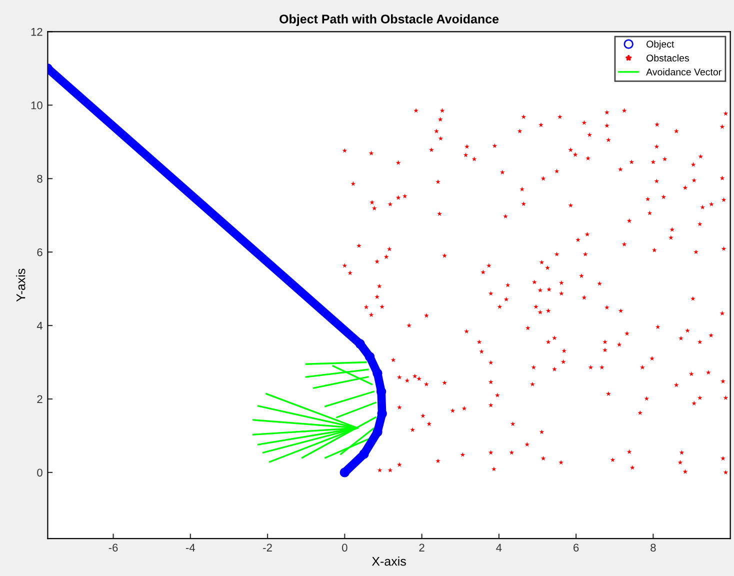 The width and height of the screenshot is (734, 576). What do you see at coordinates (667, 58) in the screenshot?
I see `legend-label: Obstacles` at bounding box center [667, 58].